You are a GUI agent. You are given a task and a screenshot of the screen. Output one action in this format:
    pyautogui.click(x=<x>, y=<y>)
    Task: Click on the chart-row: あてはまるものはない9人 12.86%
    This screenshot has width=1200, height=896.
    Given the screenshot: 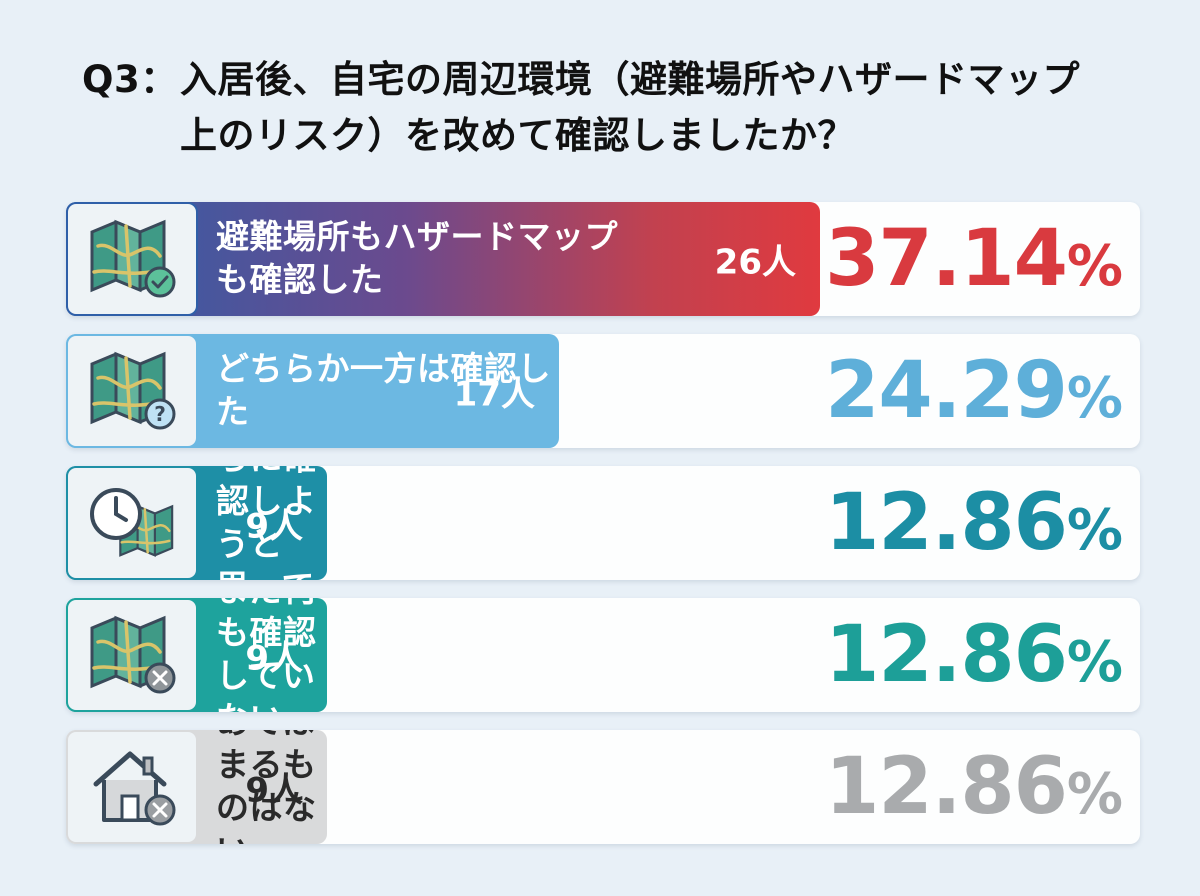 What is the action you would take?
    pyautogui.click(x=603, y=787)
    